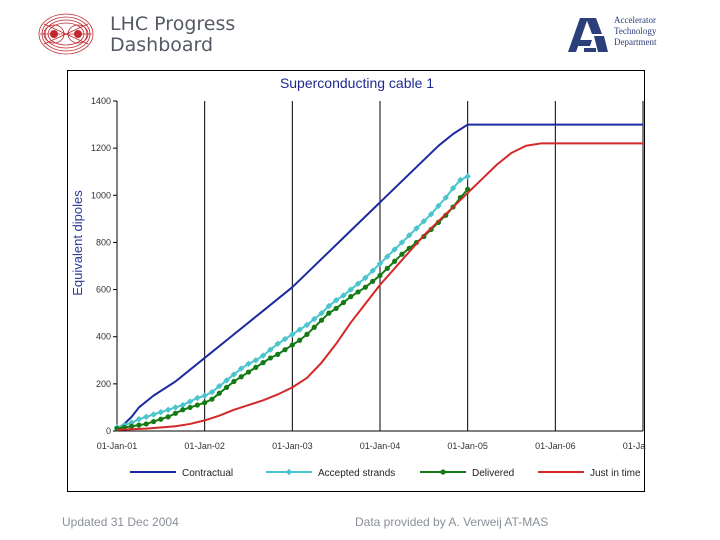 The image size is (720, 540). Describe the element at coordinates (173, 24) in the screenshot. I see `dashboard-title-line1: LHC Progress` at that location.